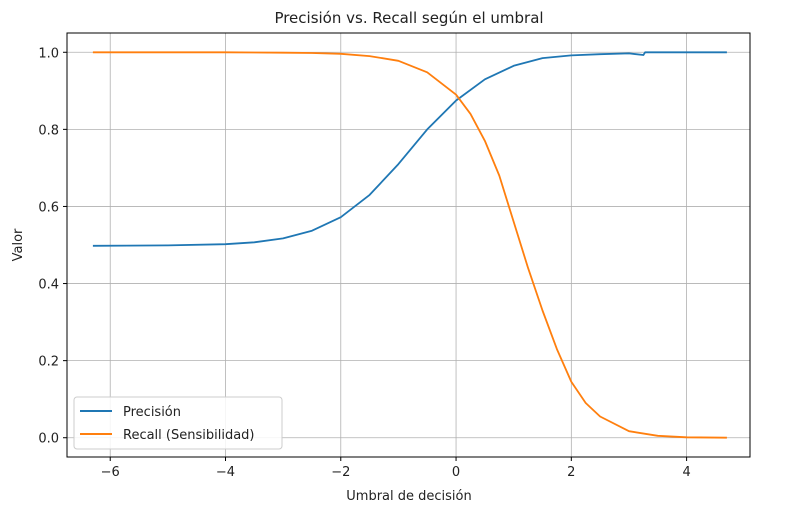  What do you see at coordinates (571, 472) in the screenshot?
I see `x-tick-label: 2` at bounding box center [571, 472].